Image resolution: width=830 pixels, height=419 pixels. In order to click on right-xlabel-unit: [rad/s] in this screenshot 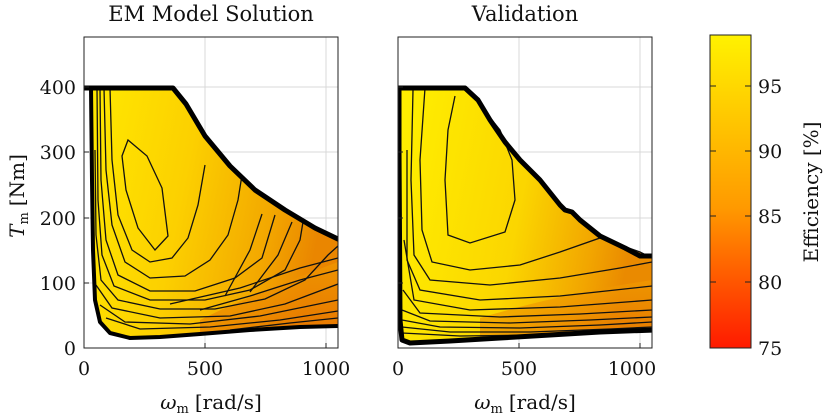, I will do `click(542, 402)`.